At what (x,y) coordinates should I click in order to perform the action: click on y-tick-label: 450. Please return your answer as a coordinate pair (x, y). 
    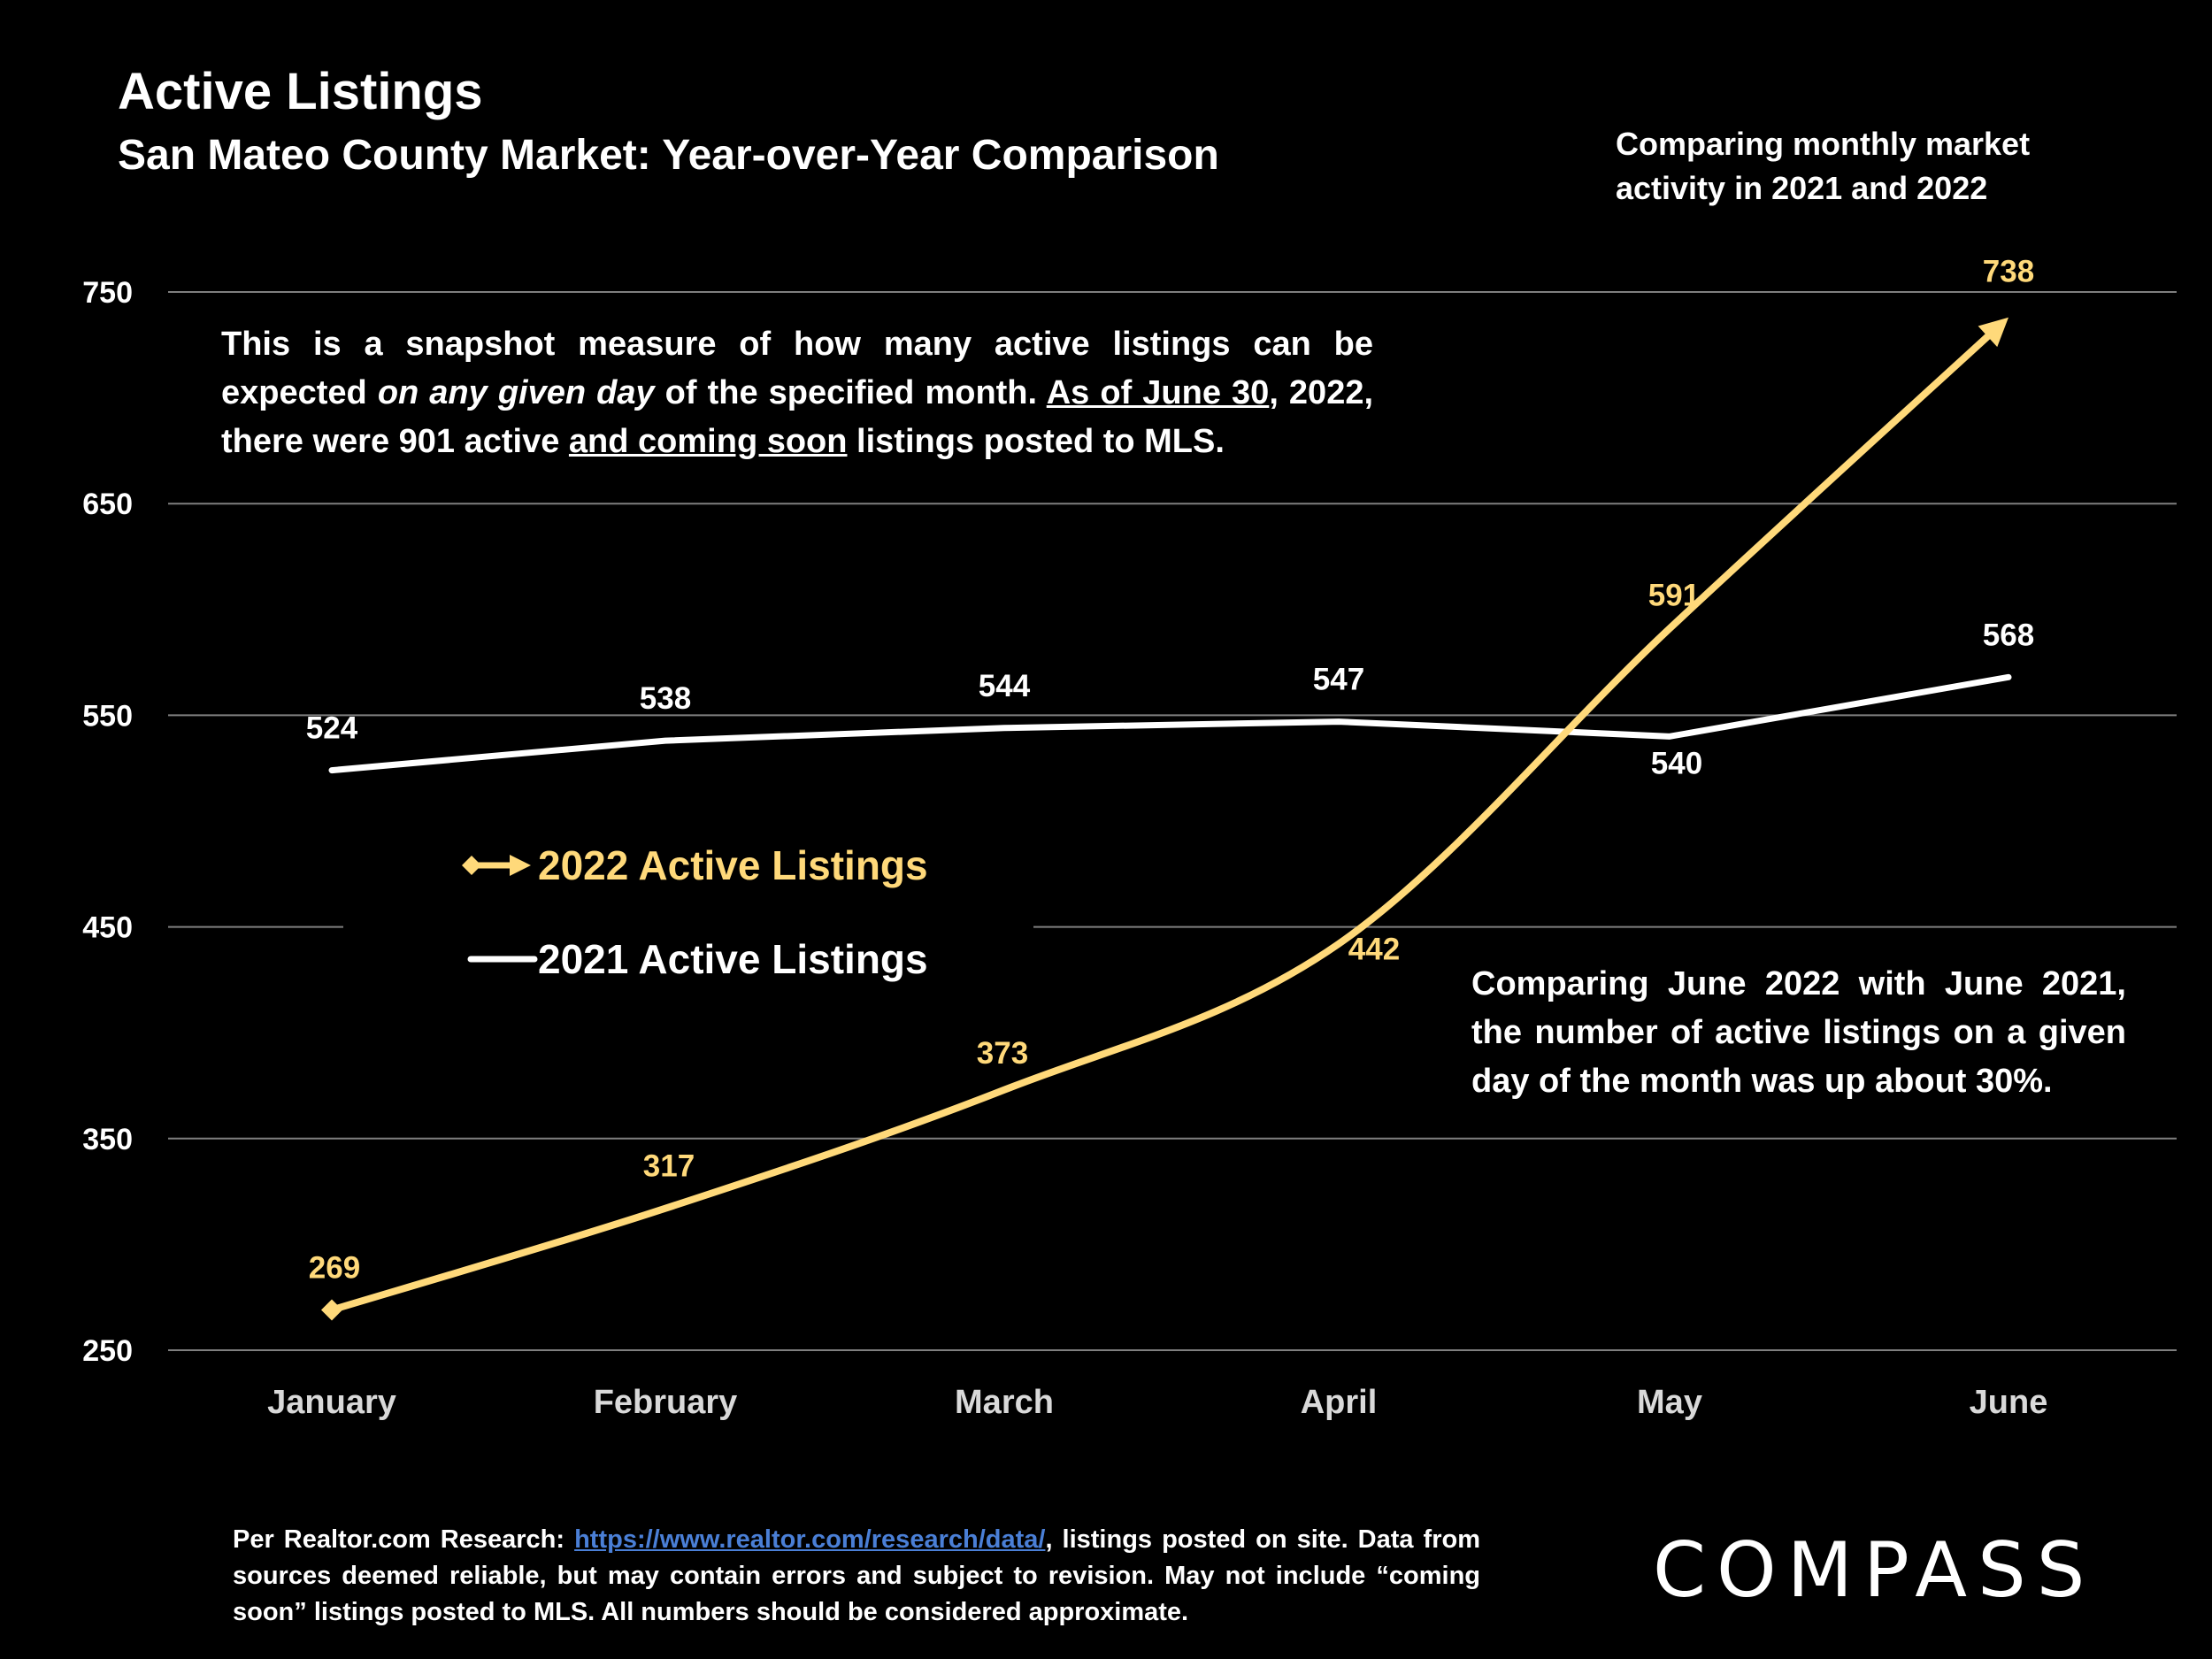
    Looking at the image, I should click on (108, 928).